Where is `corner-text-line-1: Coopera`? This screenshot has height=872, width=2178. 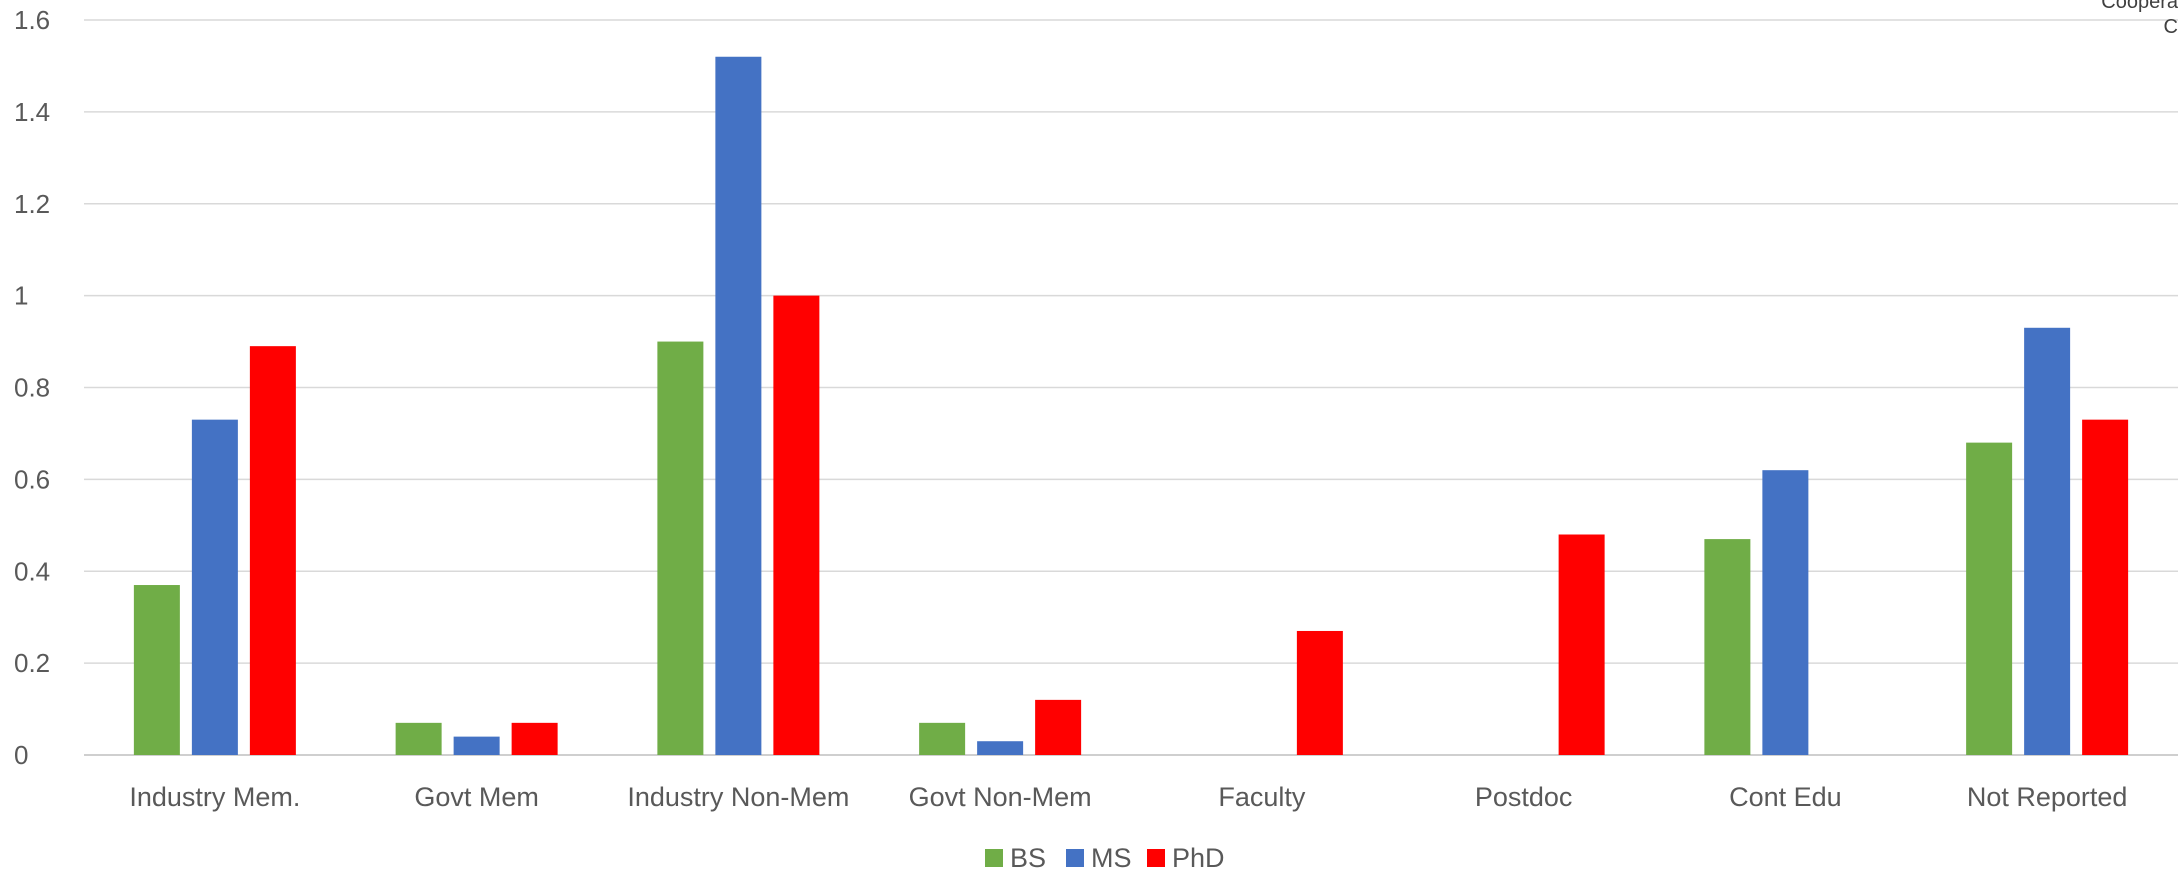 corner-text-line-1: Coopera is located at coordinates (2139, 6).